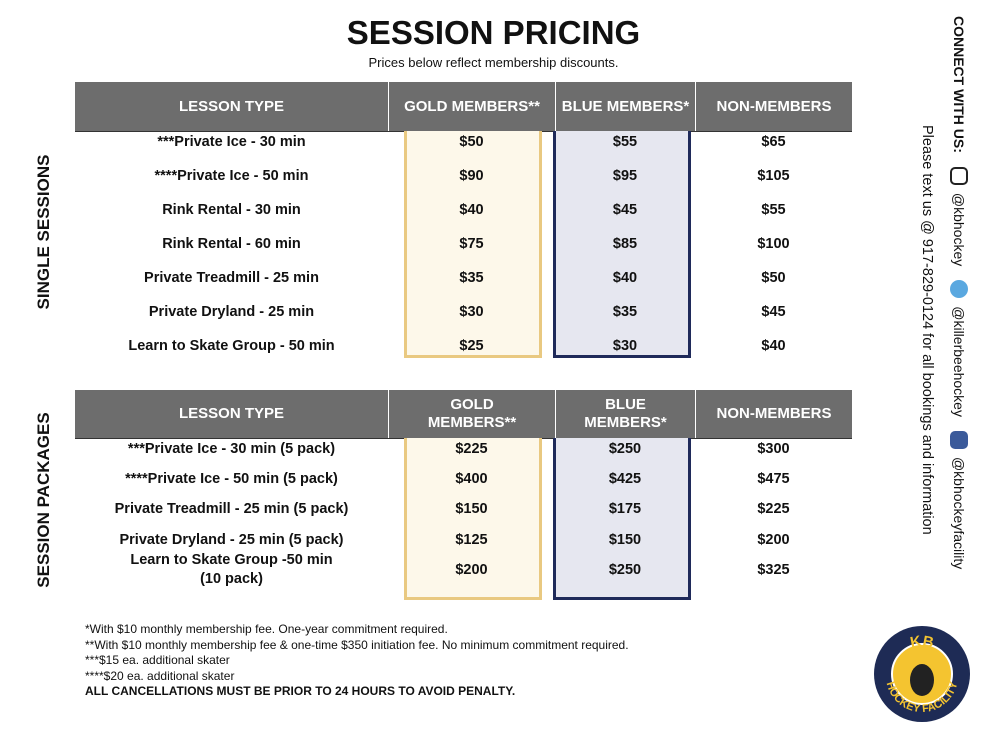 The height and width of the screenshot is (729, 1000). What do you see at coordinates (231, 539) in the screenshot?
I see `lesson-name: Private Dryland - 25 min (5 pack)` at bounding box center [231, 539].